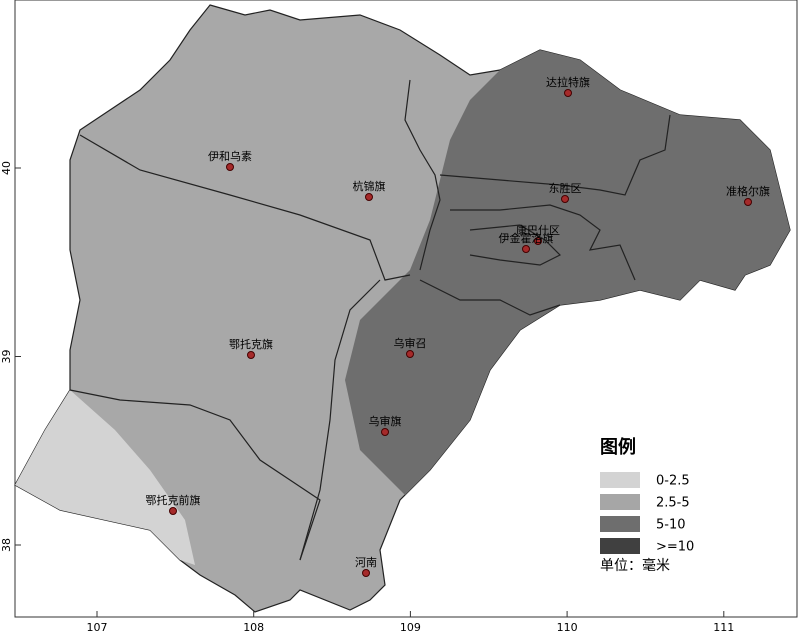  What do you see at coordinates (173, 500) in the screenshot?
I see `place-label: 鄂托克前旗` at bounding box center [173, 500].